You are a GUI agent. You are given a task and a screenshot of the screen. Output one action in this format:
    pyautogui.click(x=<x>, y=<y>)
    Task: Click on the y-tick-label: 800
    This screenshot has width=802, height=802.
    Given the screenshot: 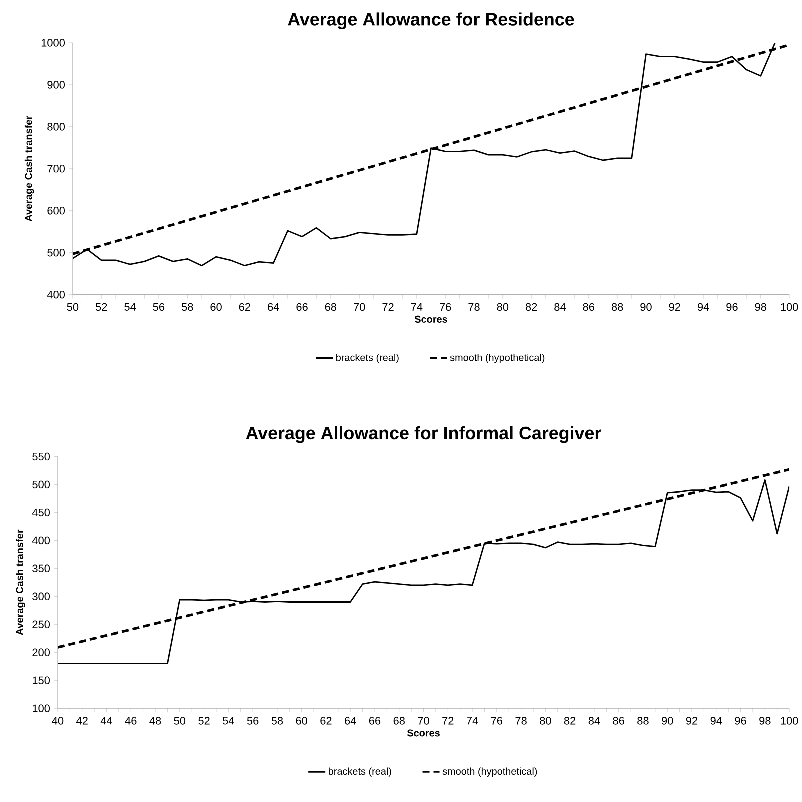 What is the action you would take?
    pyautogui.click(x=57, y=127)
    